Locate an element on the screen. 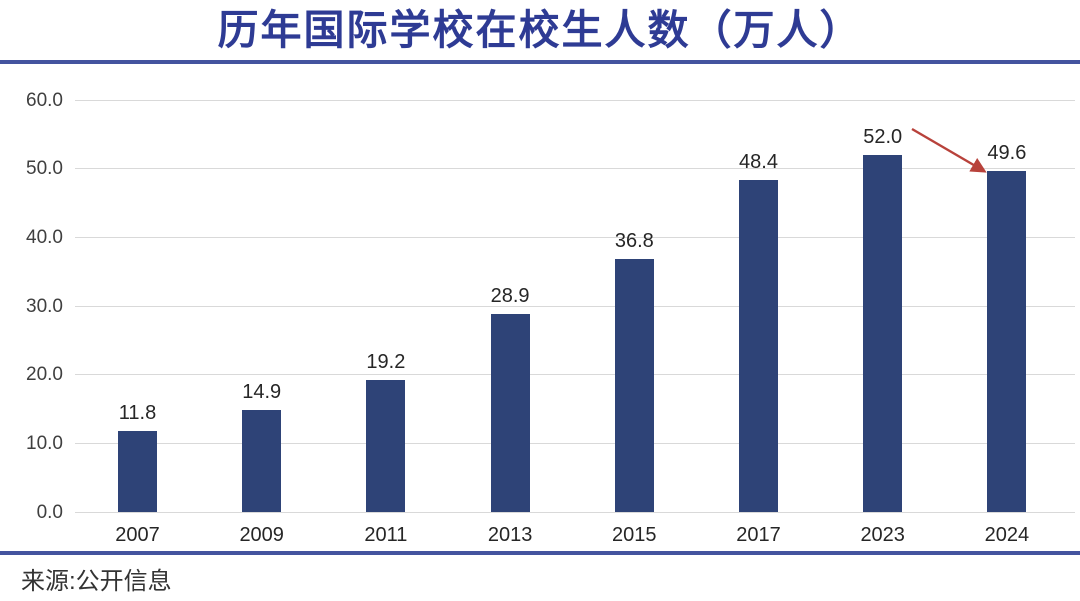  bar-2023 is located at coordinates (883, 333).